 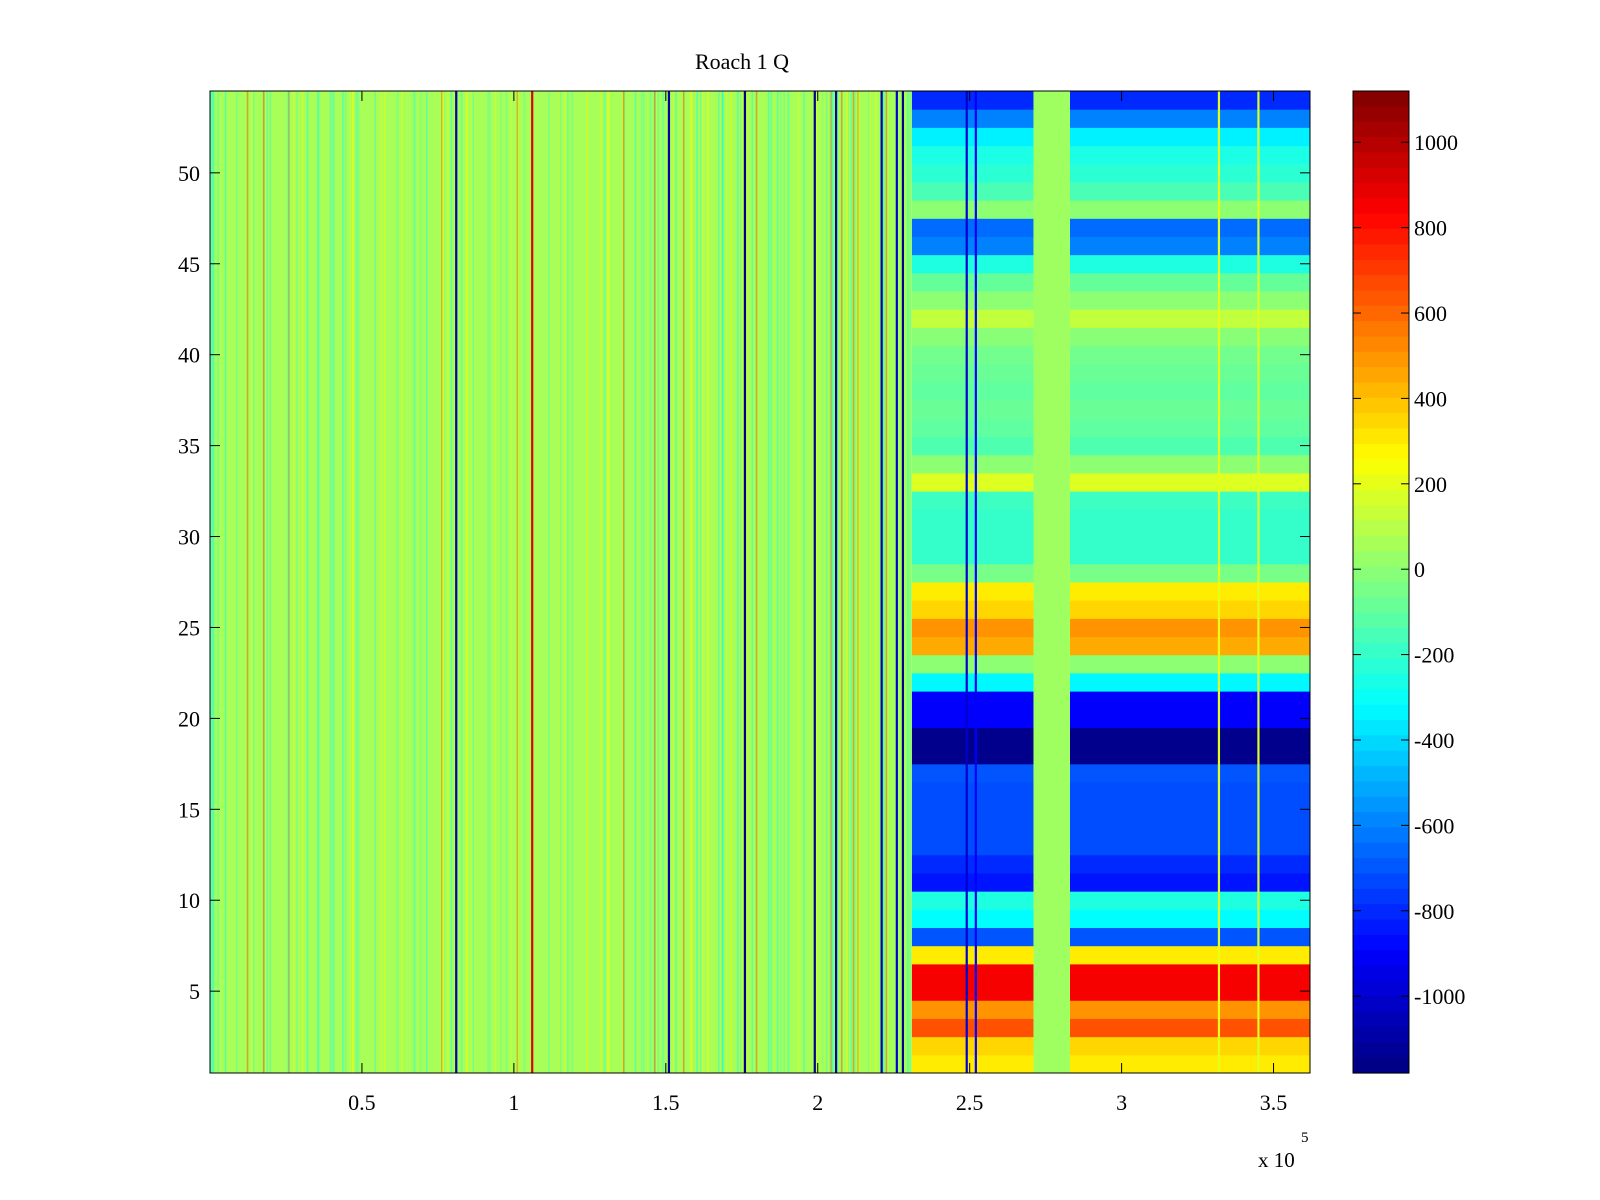 What do you see at coordinates (742, 61) in the screenshot?
I see `chart-title: Roach 1 Q` at bounding box center [742, 61].